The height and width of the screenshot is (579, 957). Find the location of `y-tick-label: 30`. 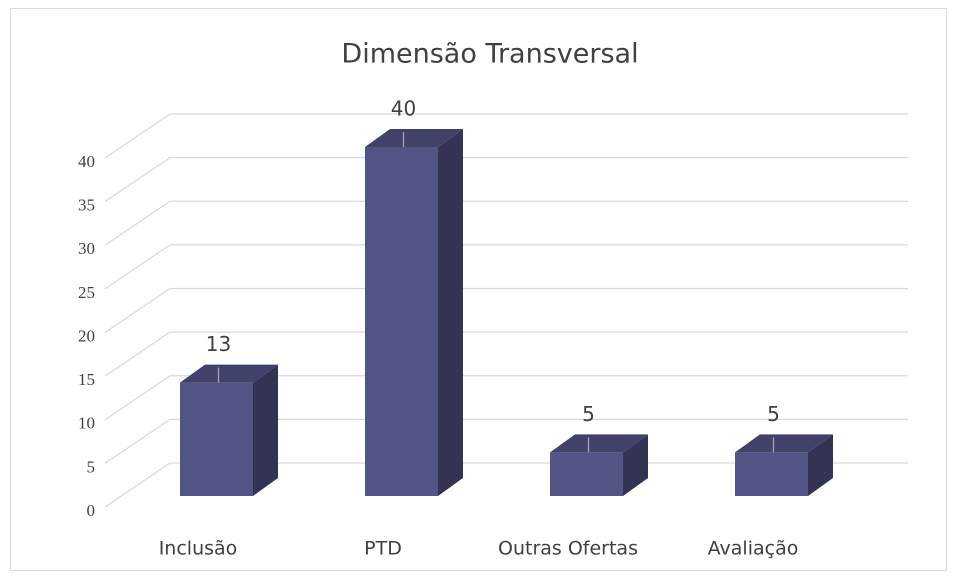

y-tick-label: 30 is located at coordinates (86, 248).